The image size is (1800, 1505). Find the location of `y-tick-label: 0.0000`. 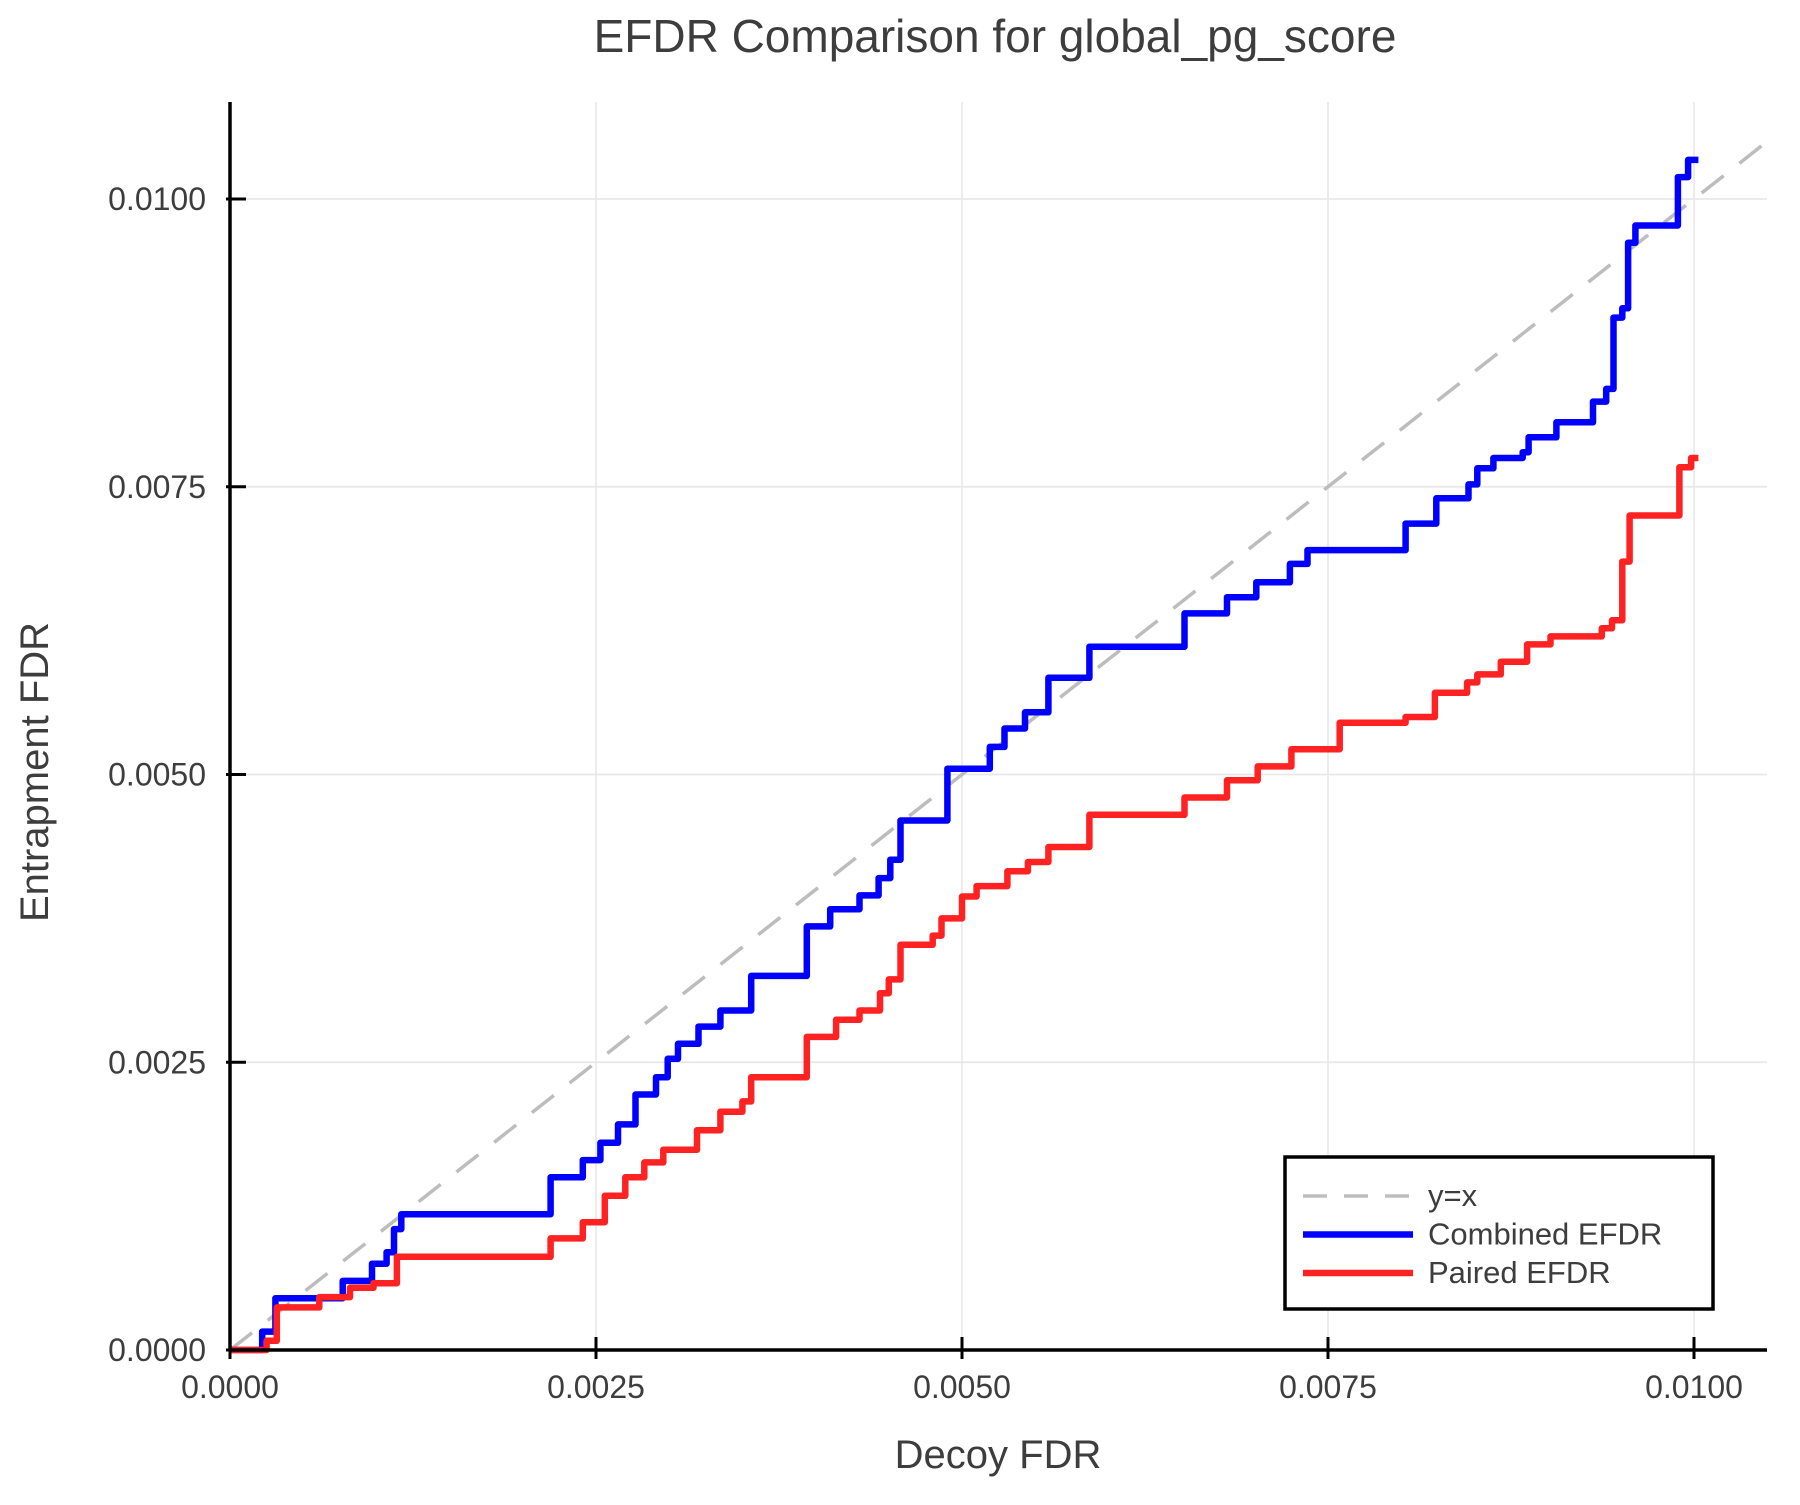

y-tick-label: 0.0000 is located at coordinates (157, 1350).